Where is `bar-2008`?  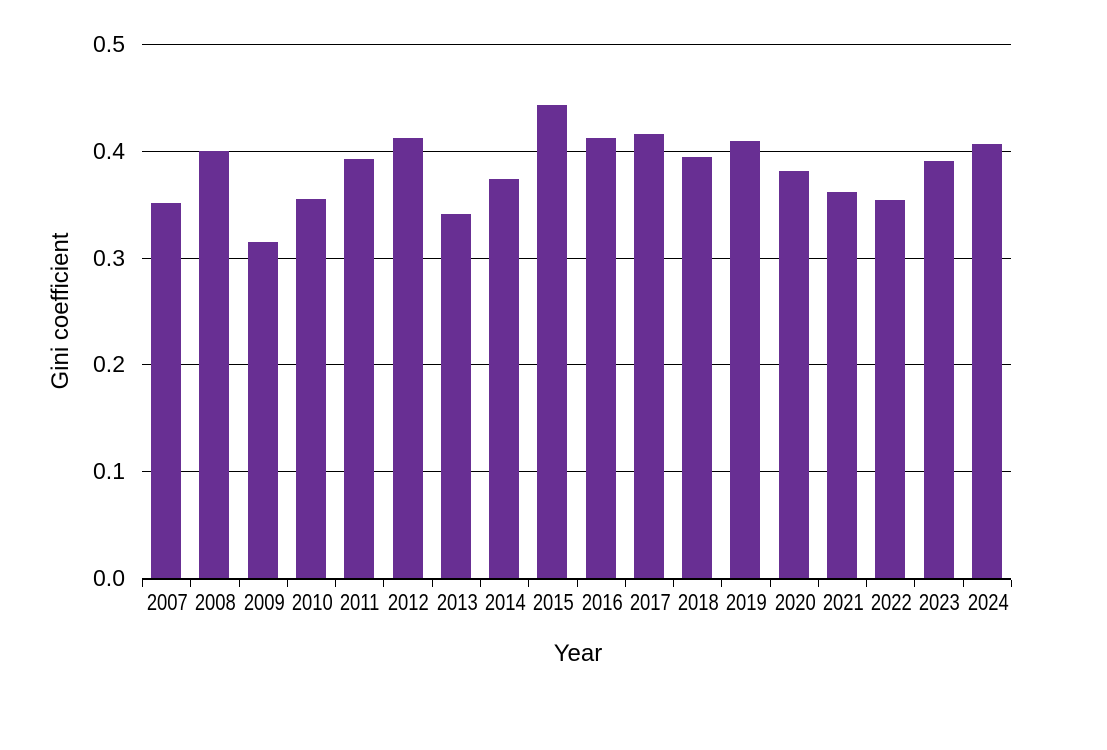 bar-2008 is located at coordinates (214, 364).